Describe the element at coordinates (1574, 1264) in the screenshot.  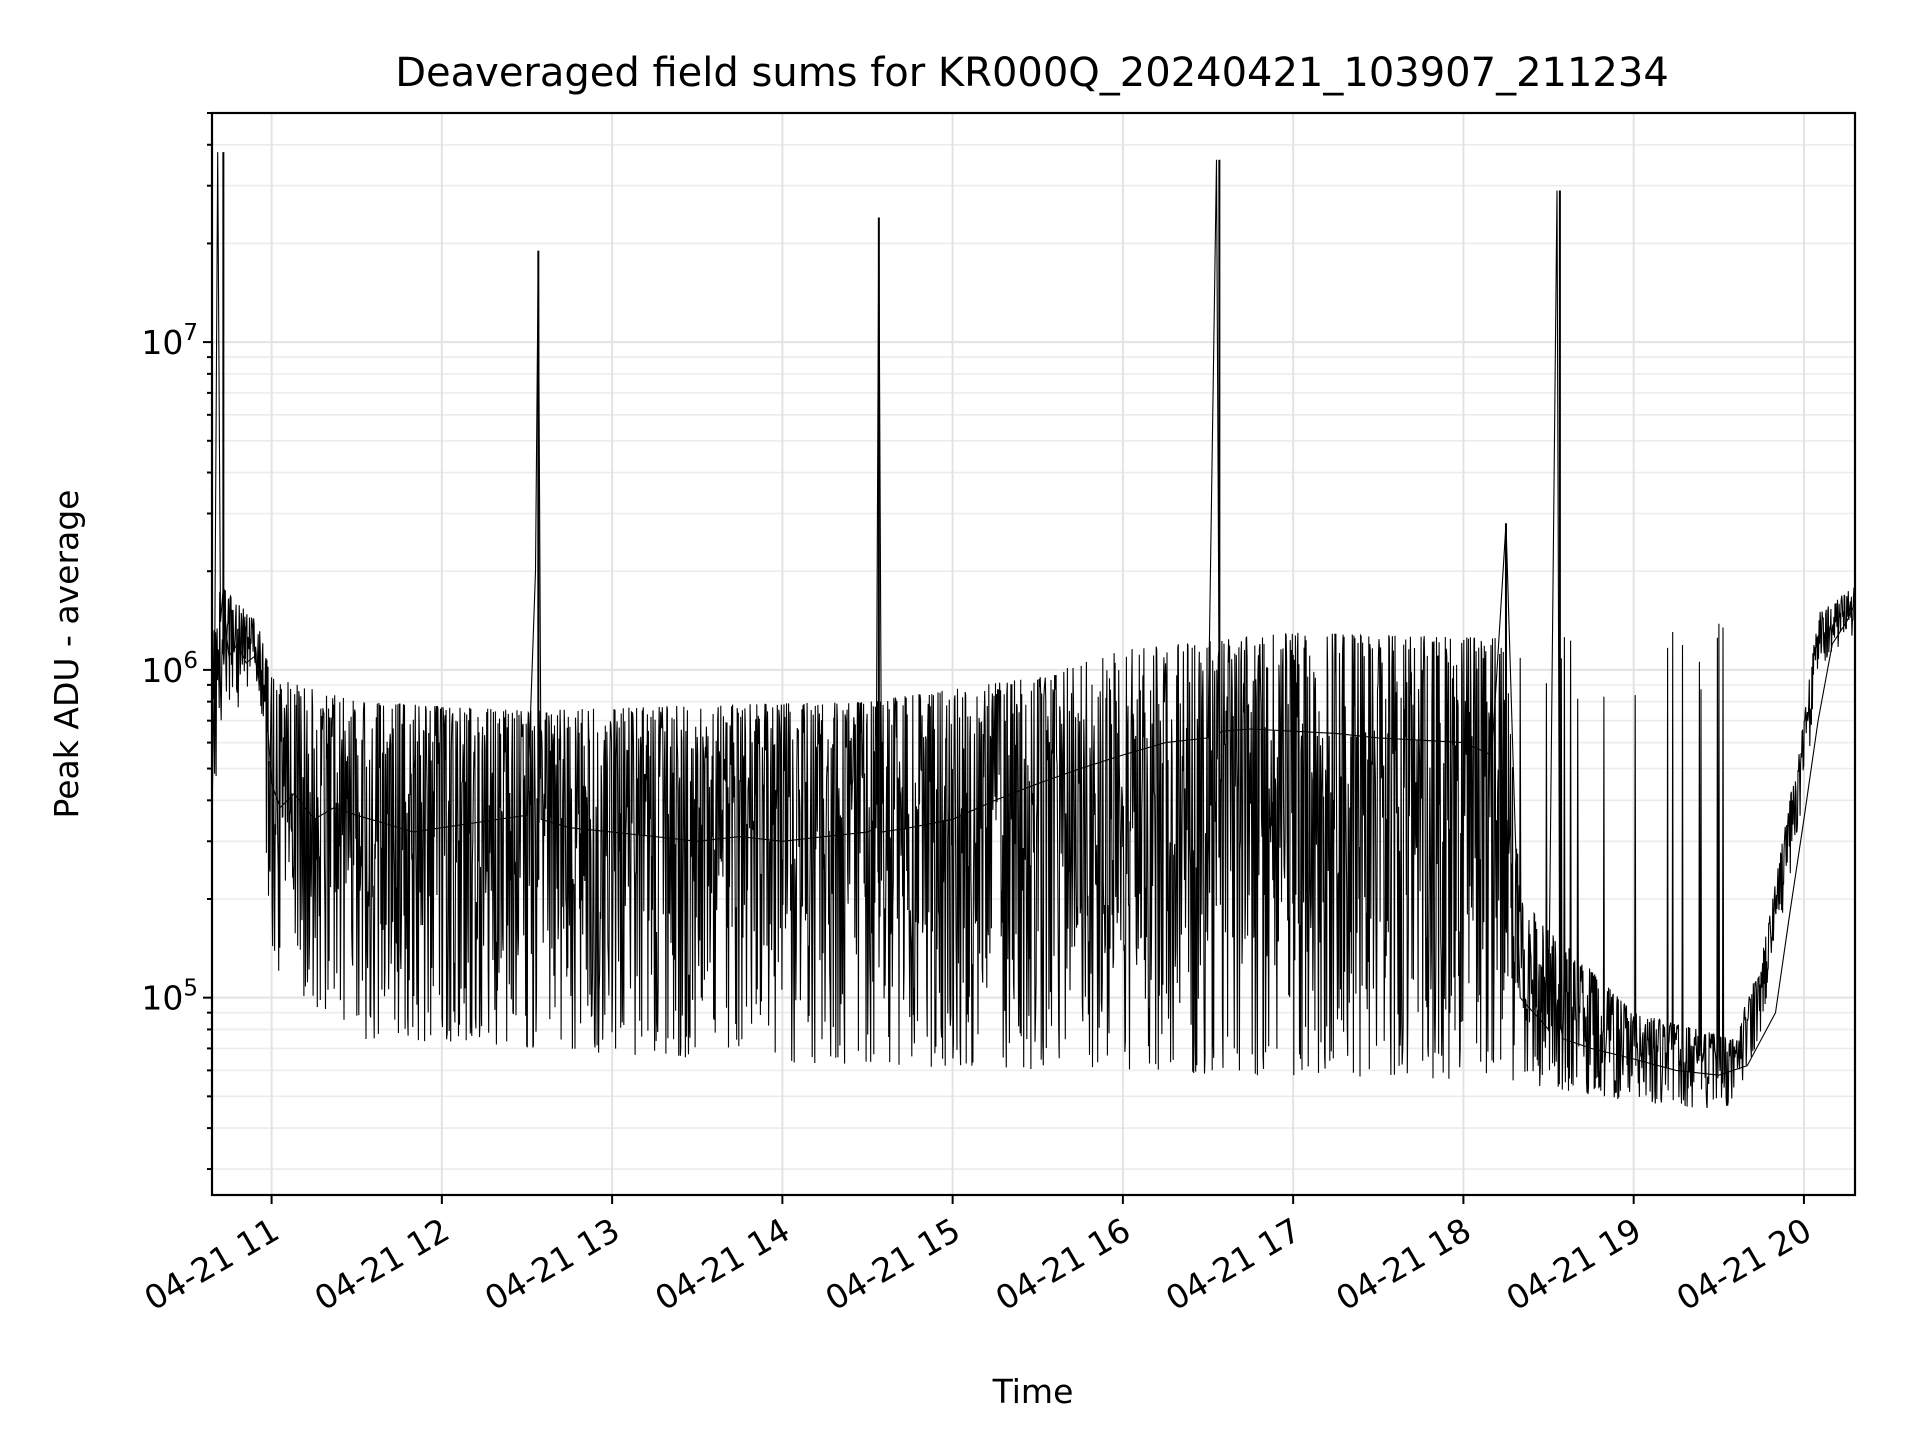
I see `x-tick-label: 04-21 19` at that location.